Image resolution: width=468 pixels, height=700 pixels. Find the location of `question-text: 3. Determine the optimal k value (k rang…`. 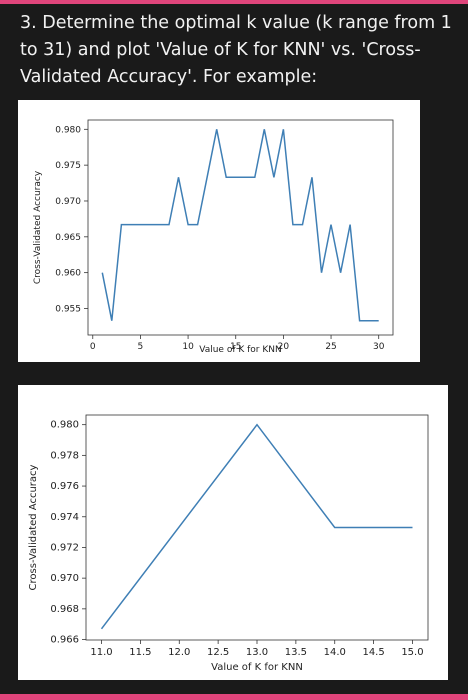

question-text: 3. Determine the optimal k value (k rang… is located at coordinates (236, 50).